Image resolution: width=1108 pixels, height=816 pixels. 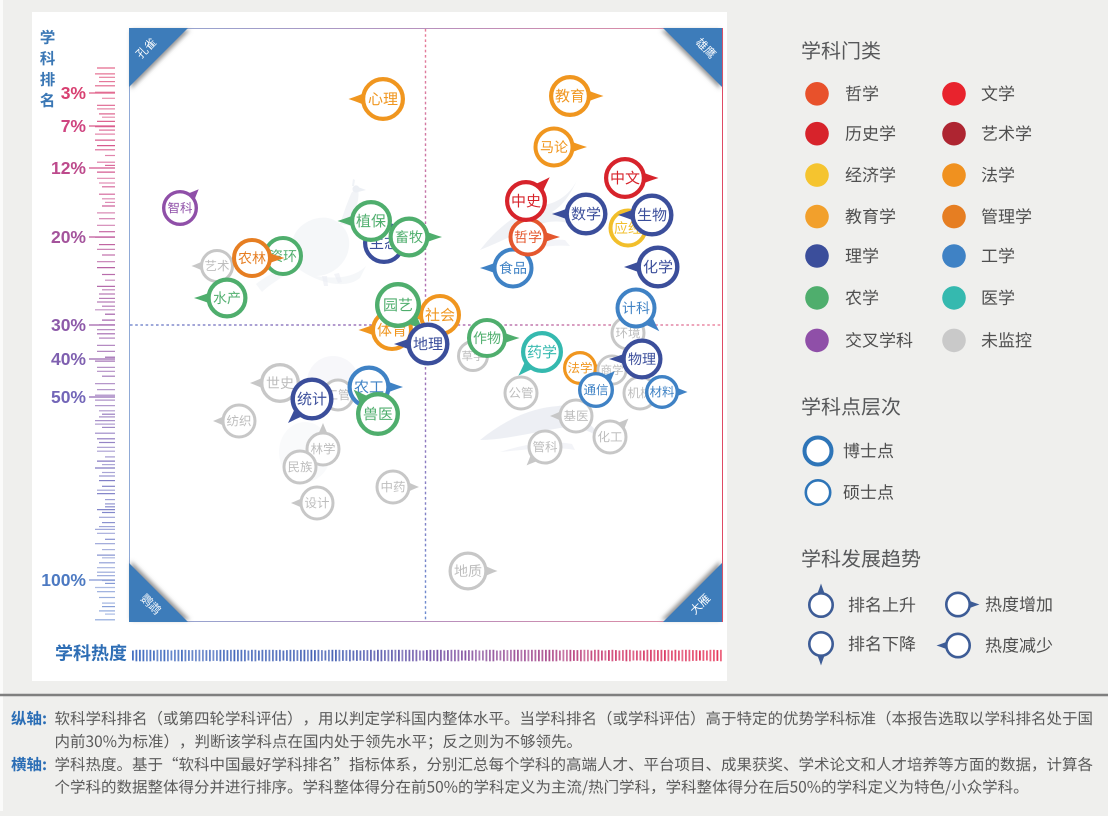 I want to click on svg-text: 20%, so click(x=68, y=237).